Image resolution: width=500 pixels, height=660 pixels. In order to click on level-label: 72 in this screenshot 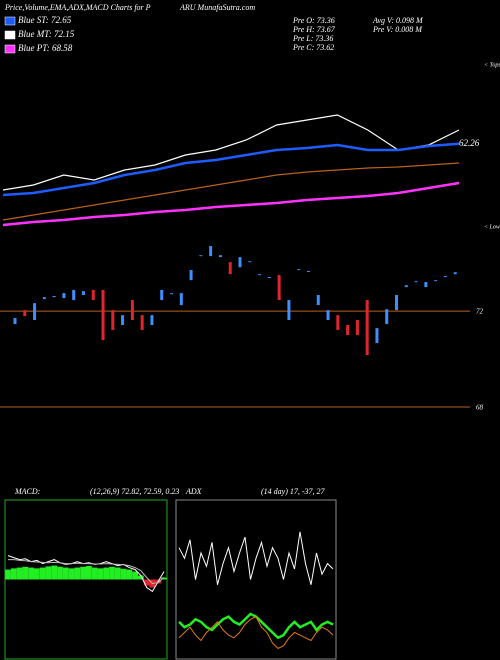, I will do `click(480, 312)`.